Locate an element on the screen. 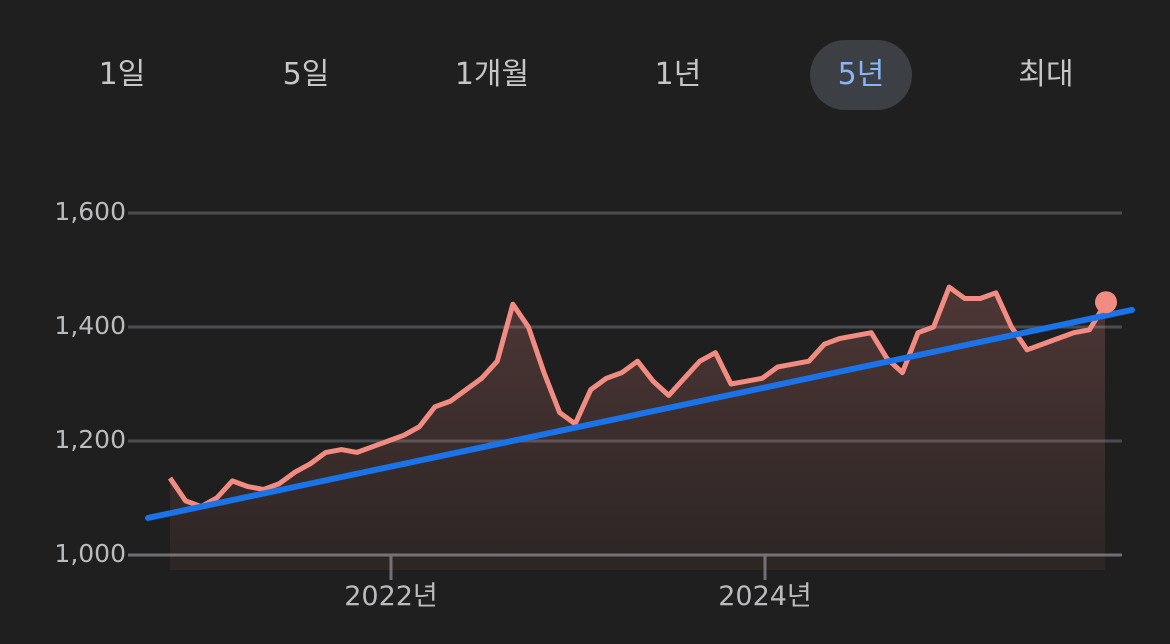  tab-max: 최대 is located at coordinates (1046, 74).